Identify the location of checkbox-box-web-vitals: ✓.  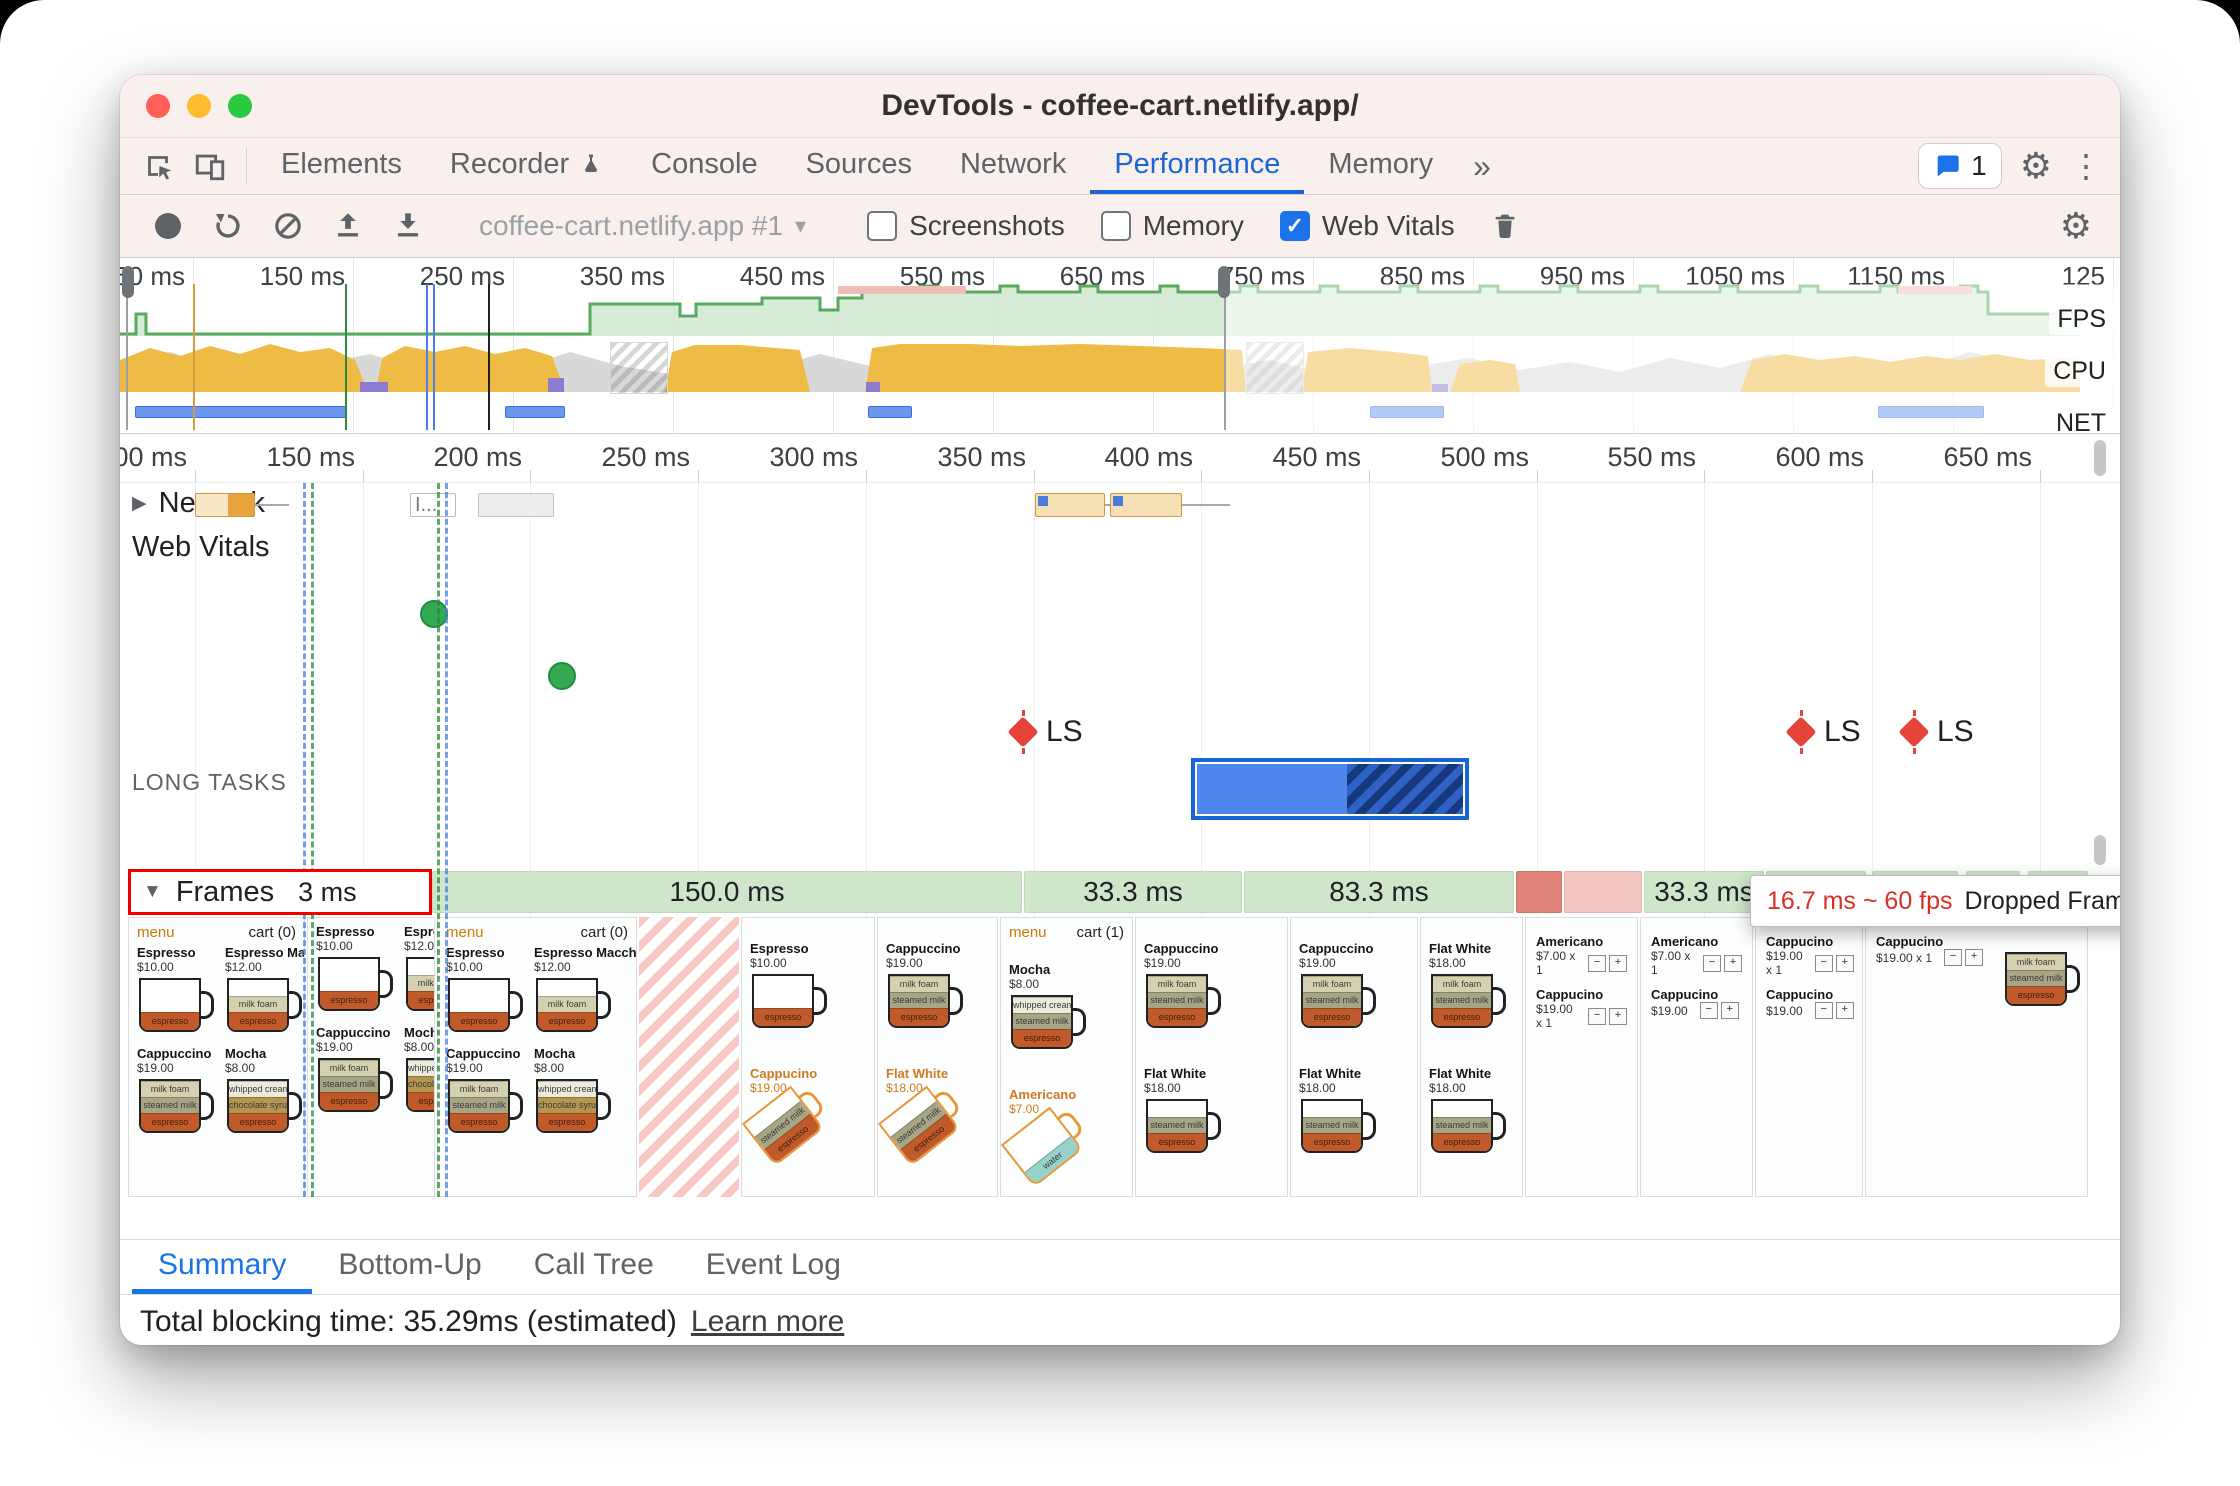
(1294, 226).